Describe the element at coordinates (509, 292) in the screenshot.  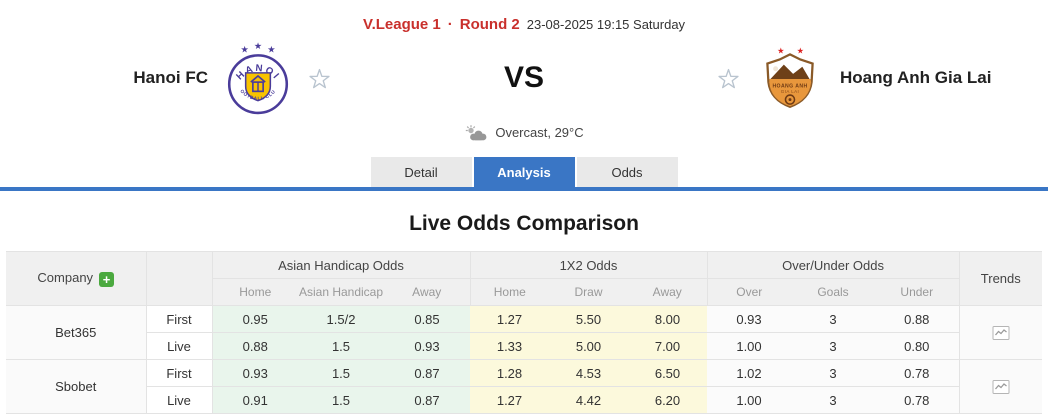
I see `col-header-1x2-home: Home` at that location.